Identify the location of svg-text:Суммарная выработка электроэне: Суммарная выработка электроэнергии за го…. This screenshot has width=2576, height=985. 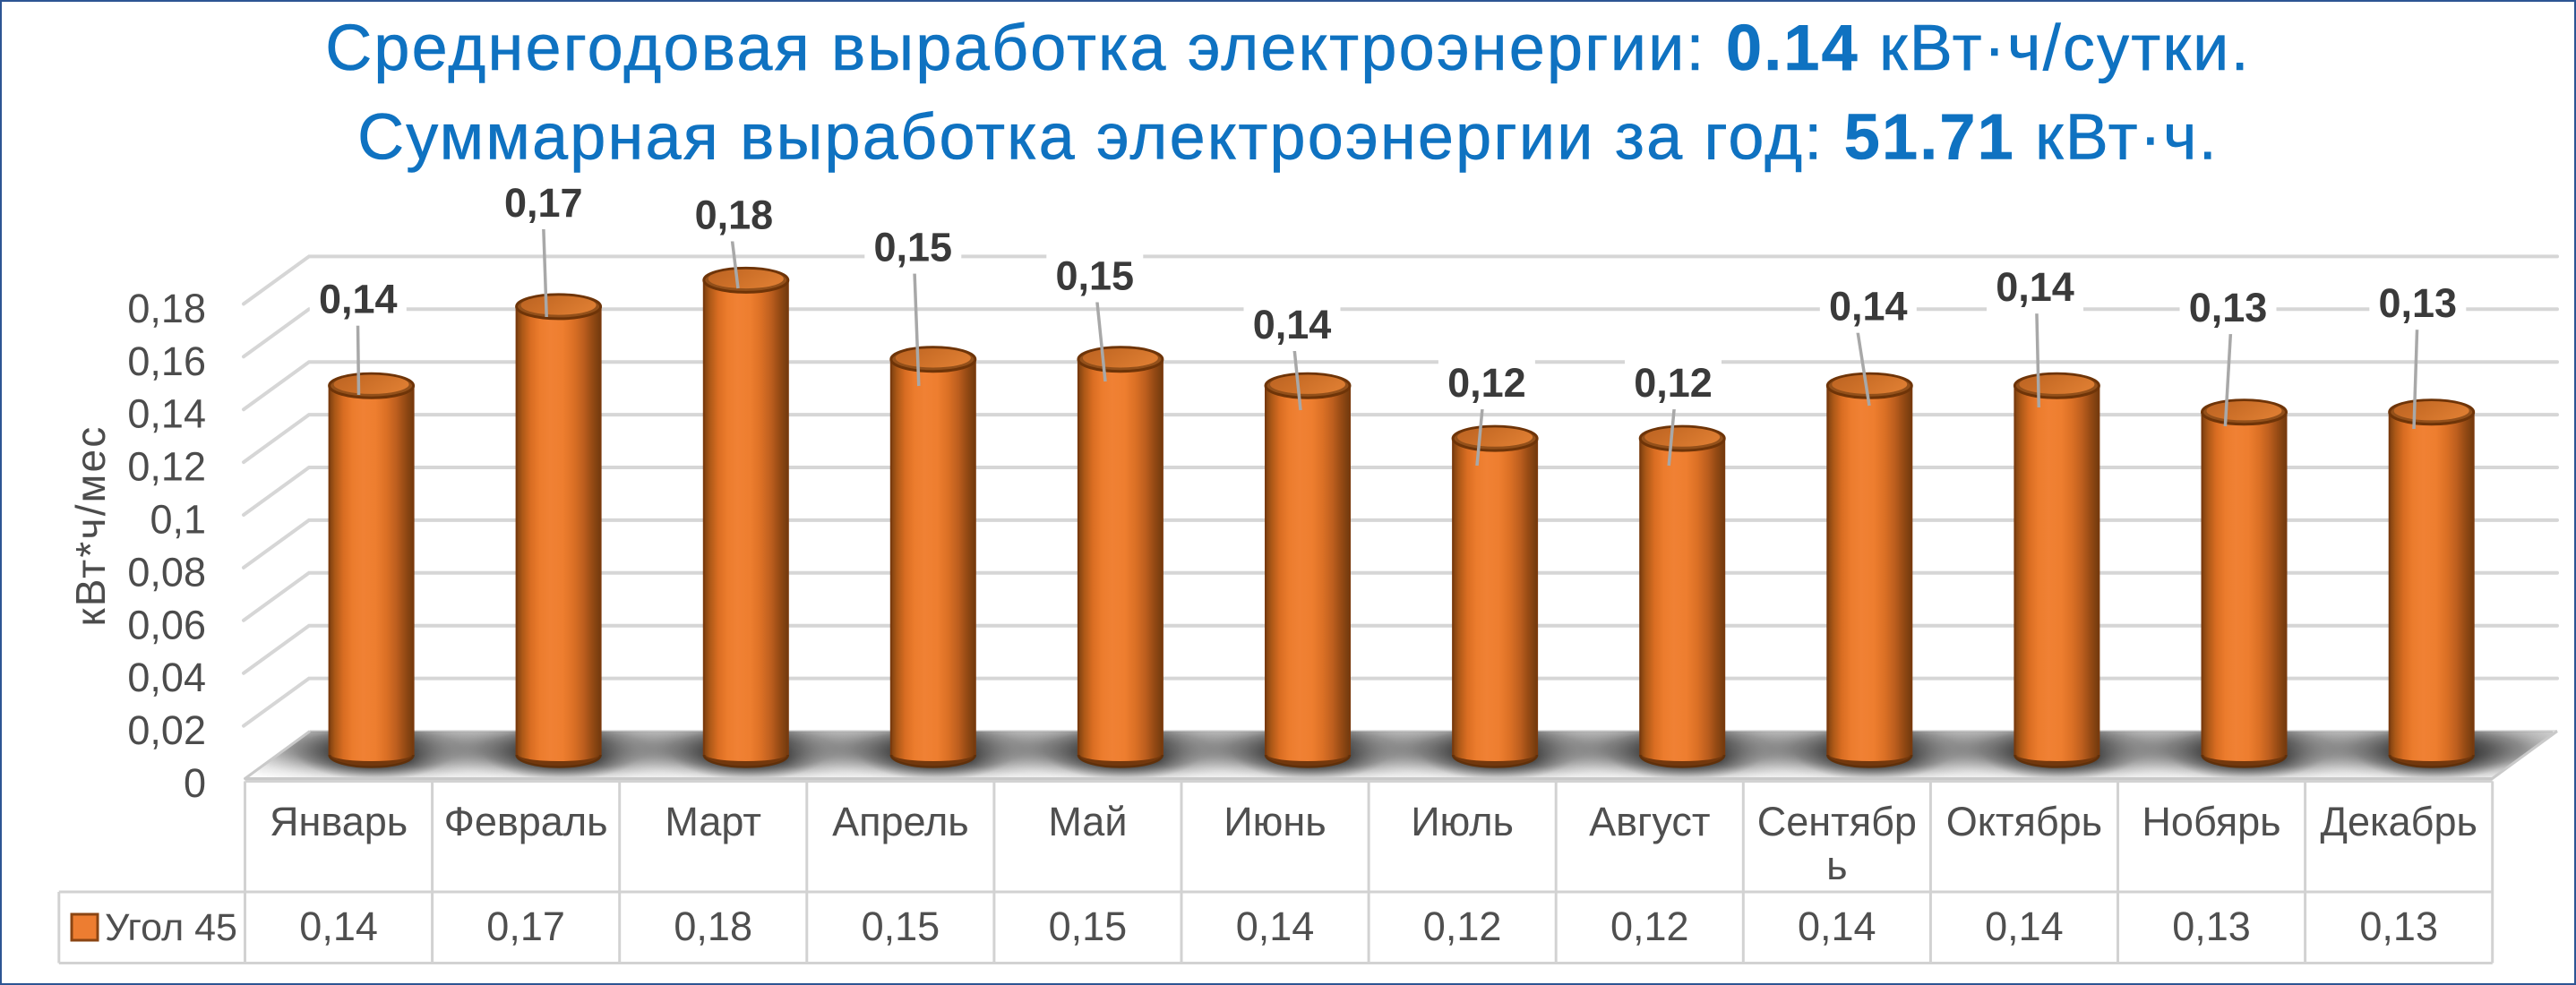
(1288, 138).